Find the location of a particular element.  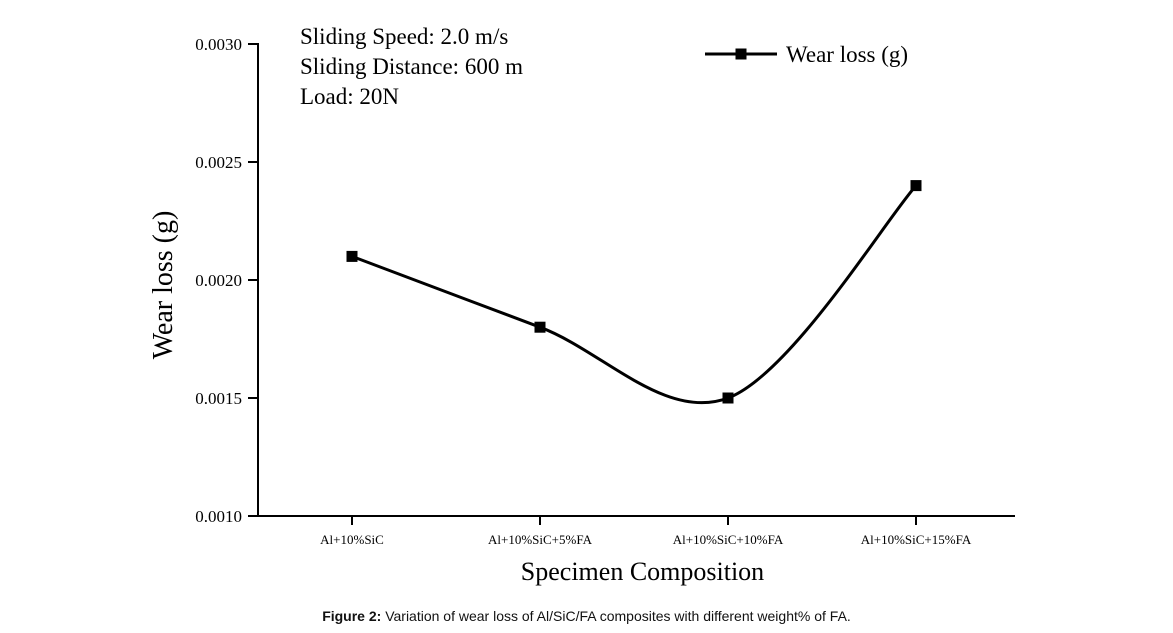

annotation-sliding-speed: Sliding Speed: 2.0 m/s is located at coordinates (404, 36).